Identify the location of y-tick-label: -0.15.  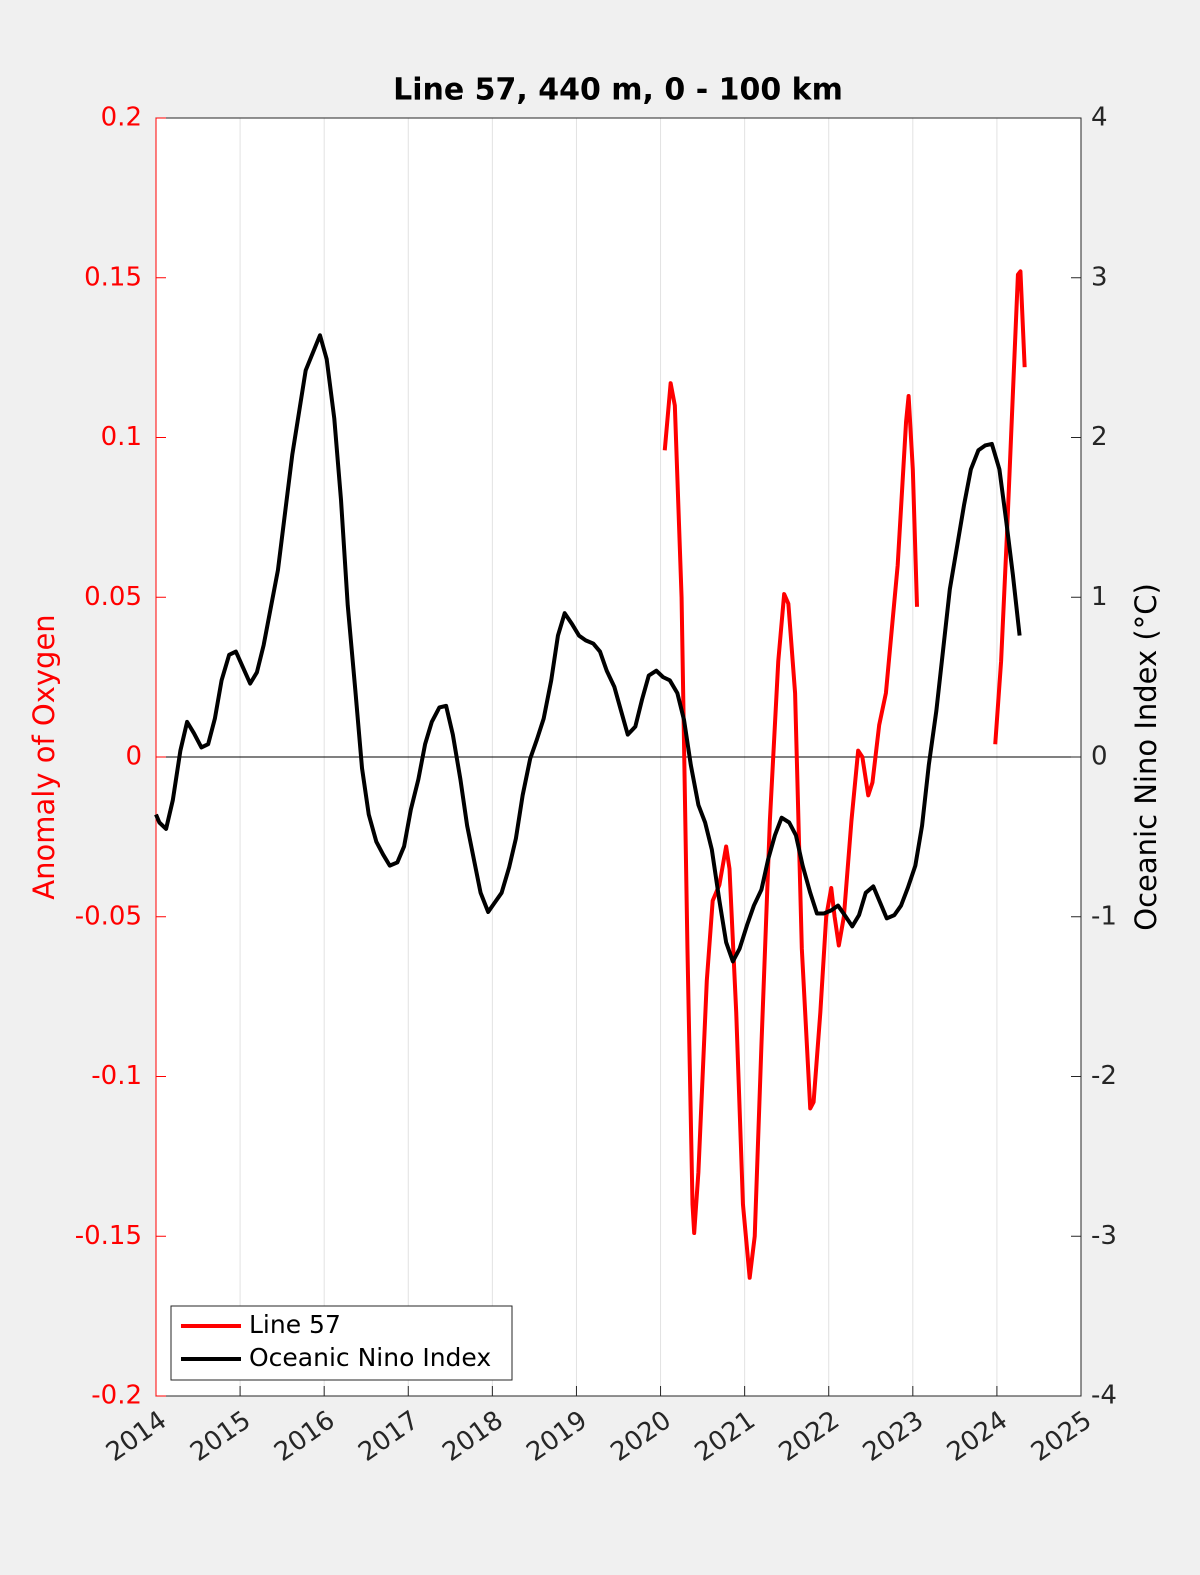
(108, 1236).